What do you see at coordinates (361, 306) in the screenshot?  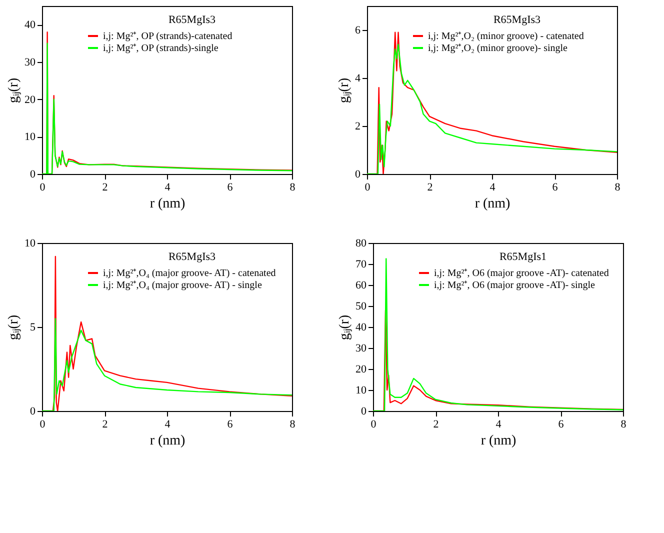 I see `y-tick-label: 50` at bounding box center [361, 306].